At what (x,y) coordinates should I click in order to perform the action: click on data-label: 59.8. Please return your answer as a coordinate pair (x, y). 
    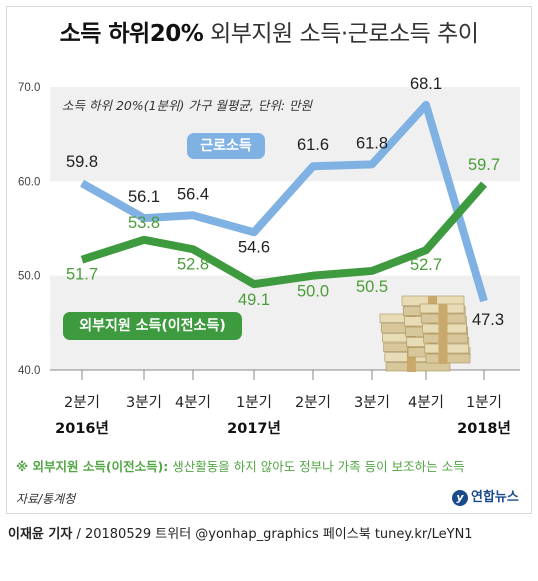
    Looking at the image, I should click on (82, 162).